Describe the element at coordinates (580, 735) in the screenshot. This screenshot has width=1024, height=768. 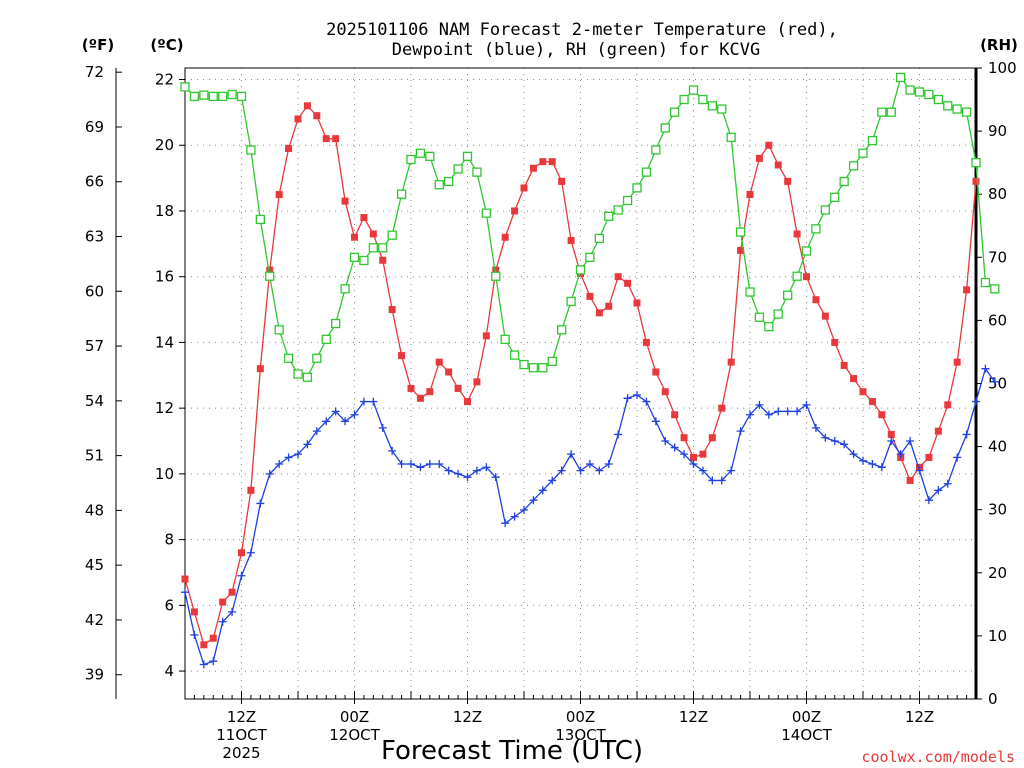
I see `x-tick-label: 13OCT` at that location.